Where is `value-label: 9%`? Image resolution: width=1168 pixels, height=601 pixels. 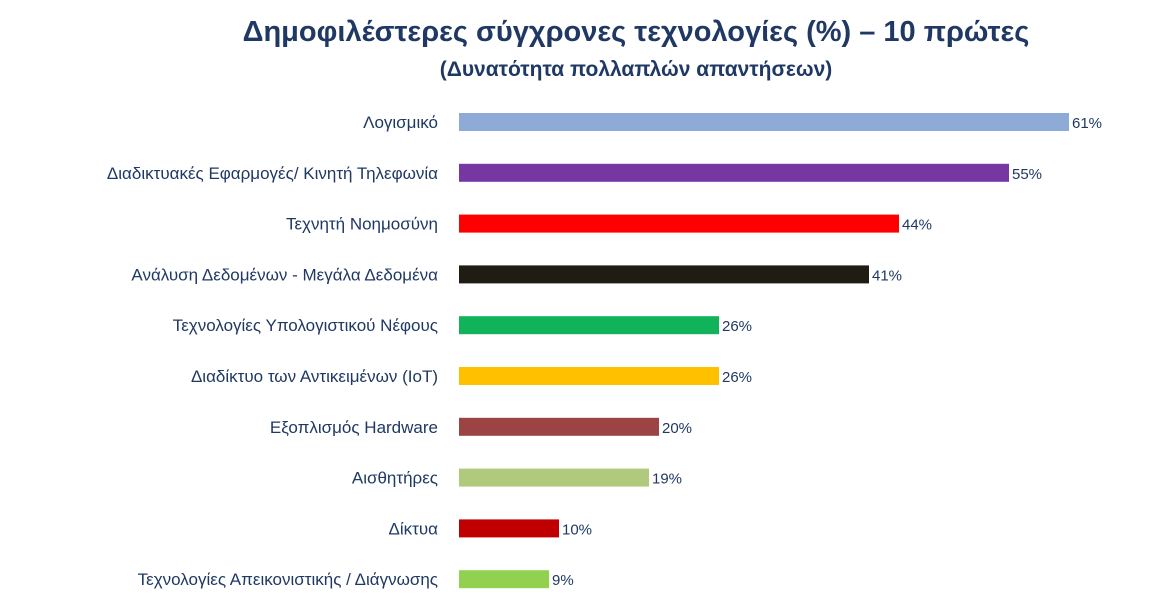 value-label: 9% is located at coordinates (563, 580).